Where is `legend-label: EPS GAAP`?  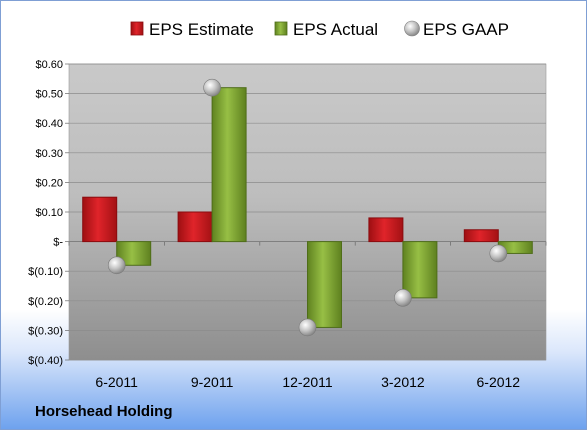
legend-label: EPS GAAP is located at coordinates (466, 29).